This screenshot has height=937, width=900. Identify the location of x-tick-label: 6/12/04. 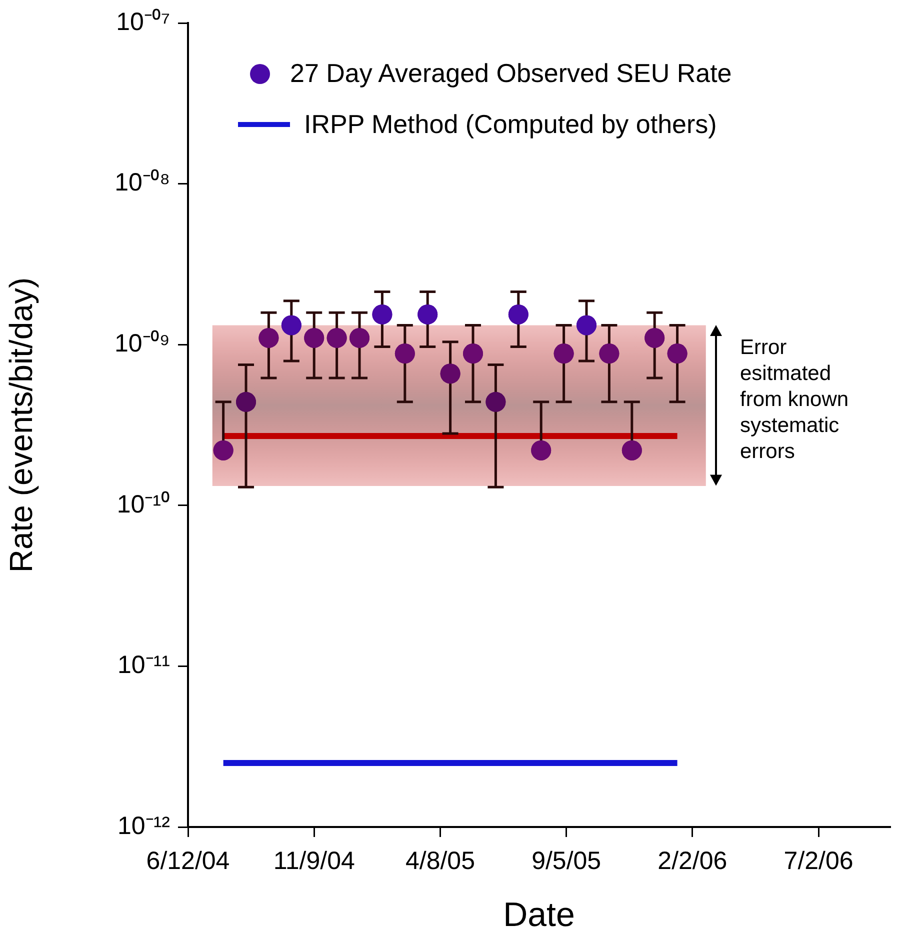
(188, 860).